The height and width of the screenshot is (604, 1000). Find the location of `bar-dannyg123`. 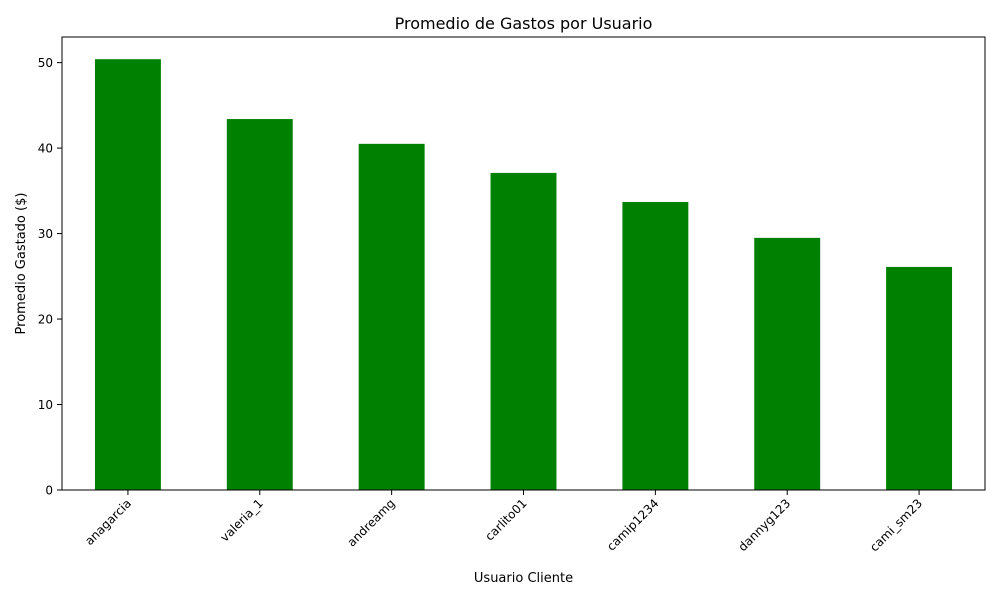

bar-dannyg123 is located at coordinates (787, 363).